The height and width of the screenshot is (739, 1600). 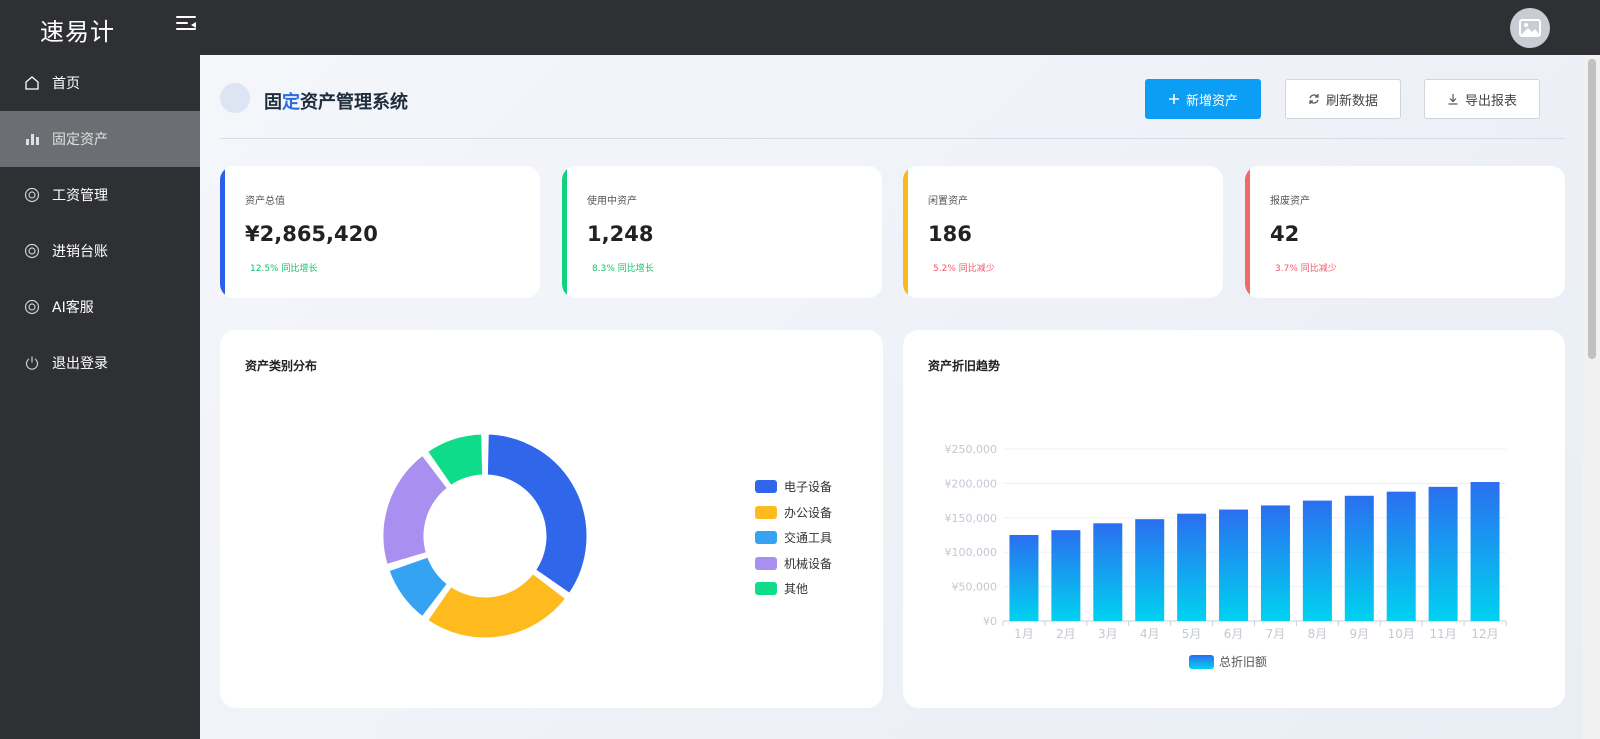 I want to click on y-tick-label: ¥100,000, so click(x=971, y=552).